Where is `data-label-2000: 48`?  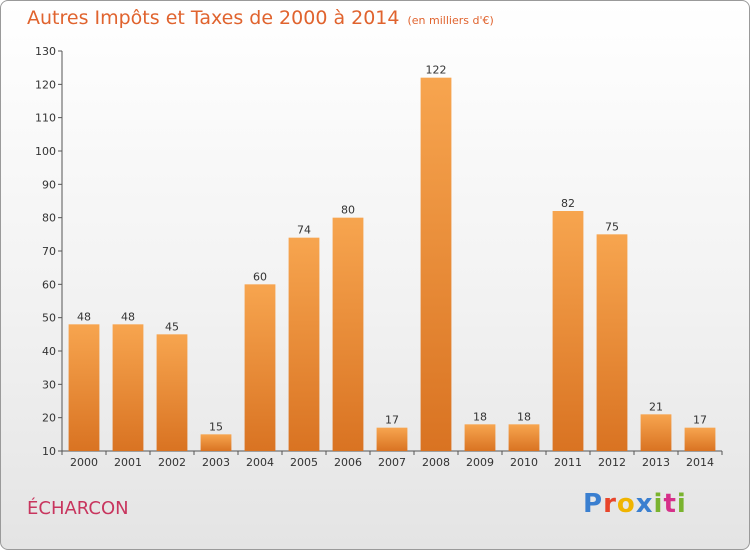 data-label-2000: 48 is located at coordinates (84, 316).